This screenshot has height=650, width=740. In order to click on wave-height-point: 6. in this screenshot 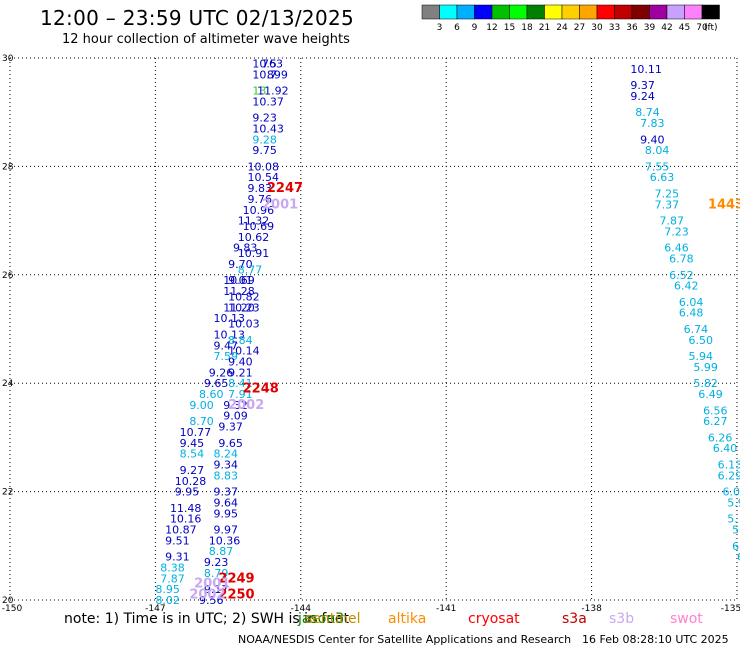, I will do `click(736, 546)`.